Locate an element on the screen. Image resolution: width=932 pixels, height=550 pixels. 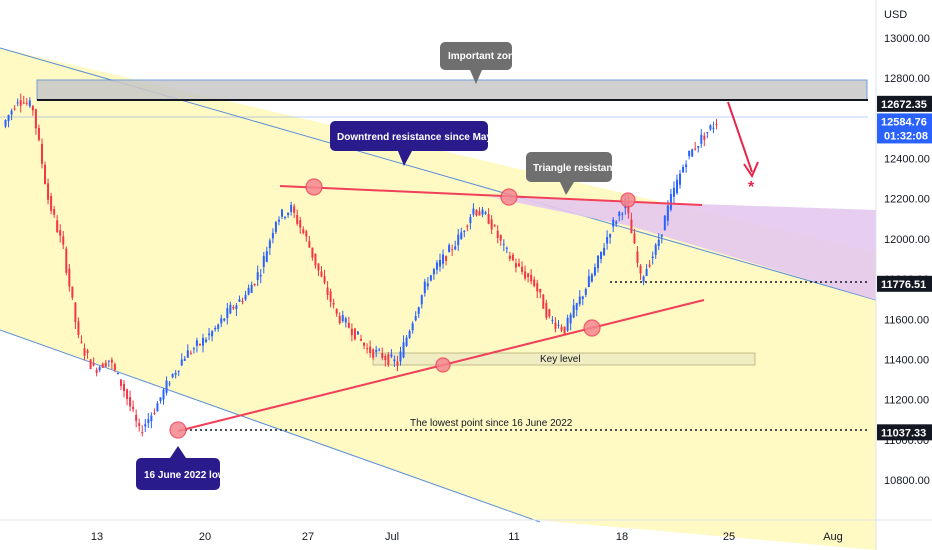
x-tick-label: 27 is located at coordinates (308, 537).